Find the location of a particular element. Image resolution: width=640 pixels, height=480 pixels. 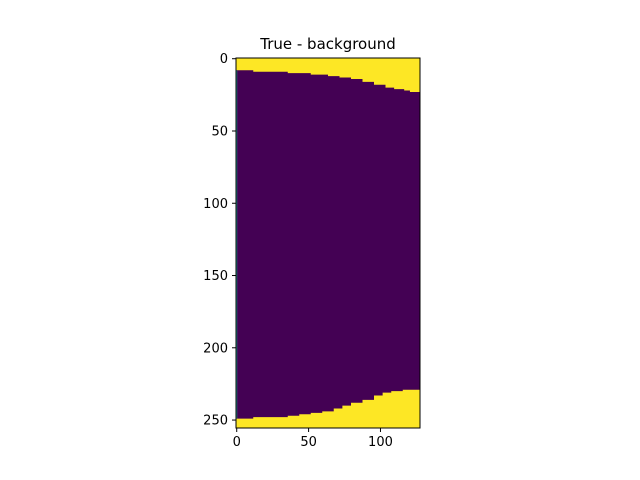

y-tick-label-100: 100 is located at coordinates (215, 204).